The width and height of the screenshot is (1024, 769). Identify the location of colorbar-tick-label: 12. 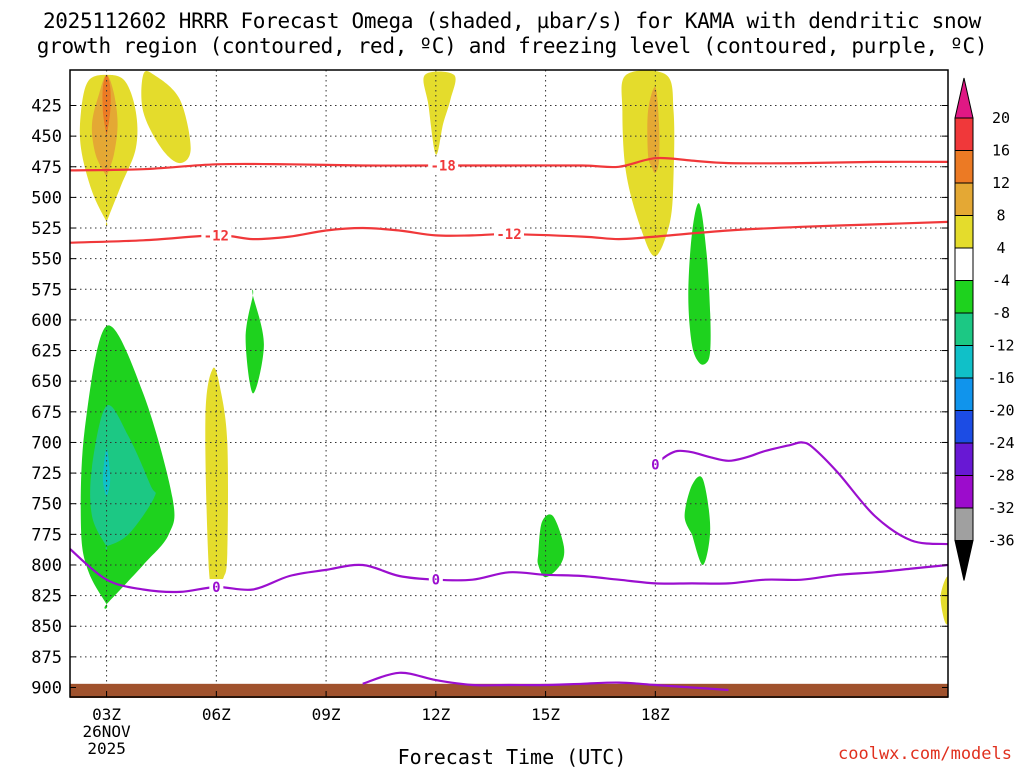
(1001, 183).